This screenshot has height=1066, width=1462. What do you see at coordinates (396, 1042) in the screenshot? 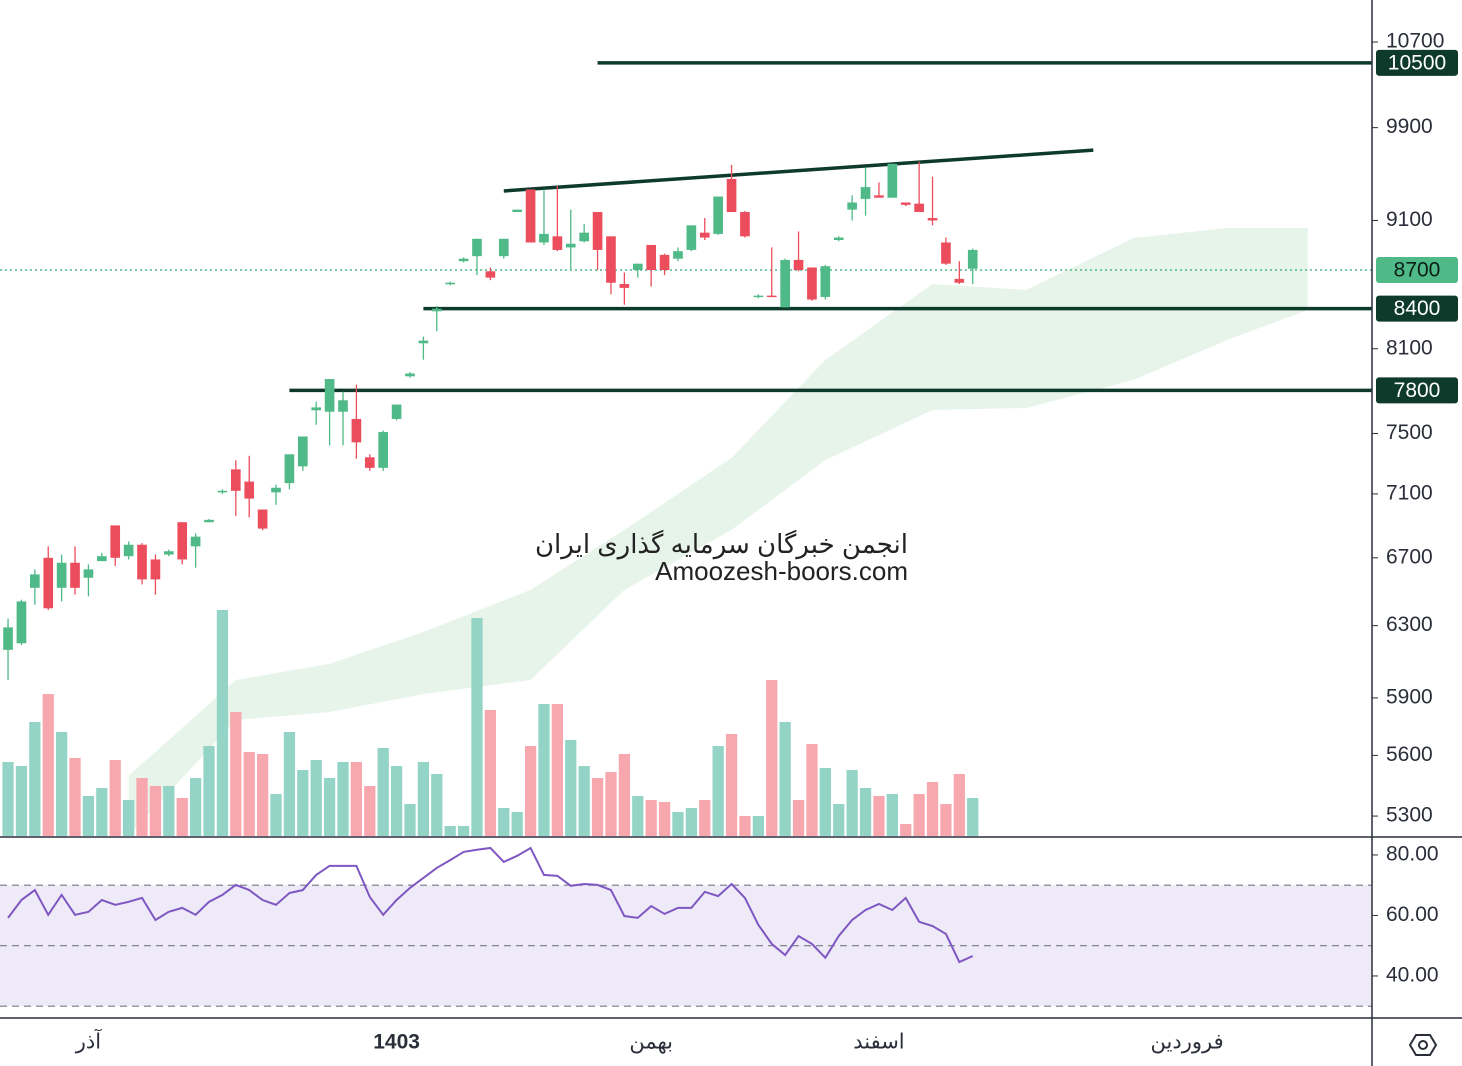
I see `x-tick-label: 1403` at bounding box center [396, 1042].